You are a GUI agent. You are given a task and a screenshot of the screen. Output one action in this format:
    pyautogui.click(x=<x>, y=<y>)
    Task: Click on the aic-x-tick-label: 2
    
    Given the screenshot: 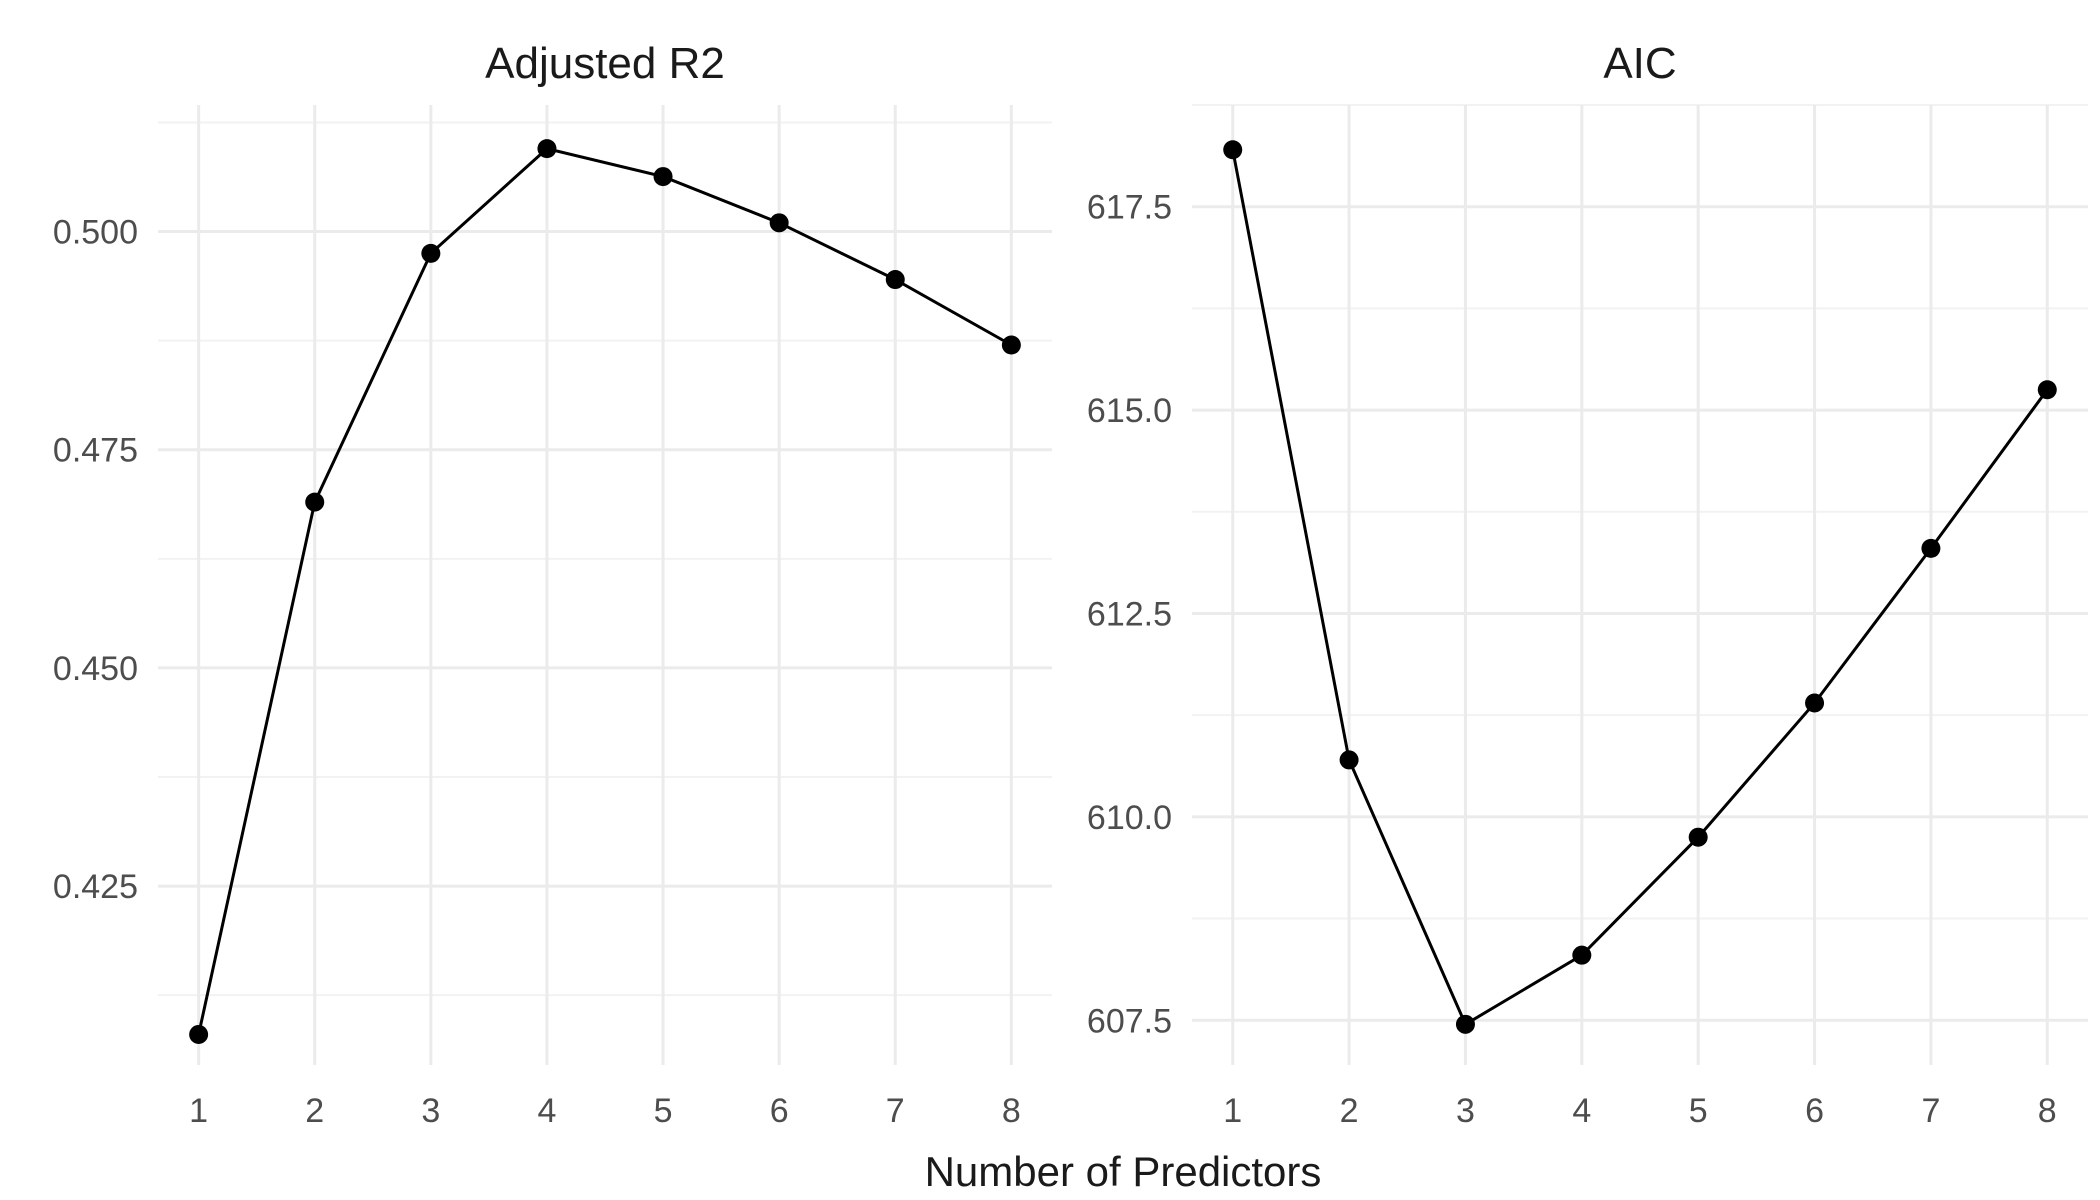 What is the action you would take?
    pyautogui.click(x=1349, y=1111)
    